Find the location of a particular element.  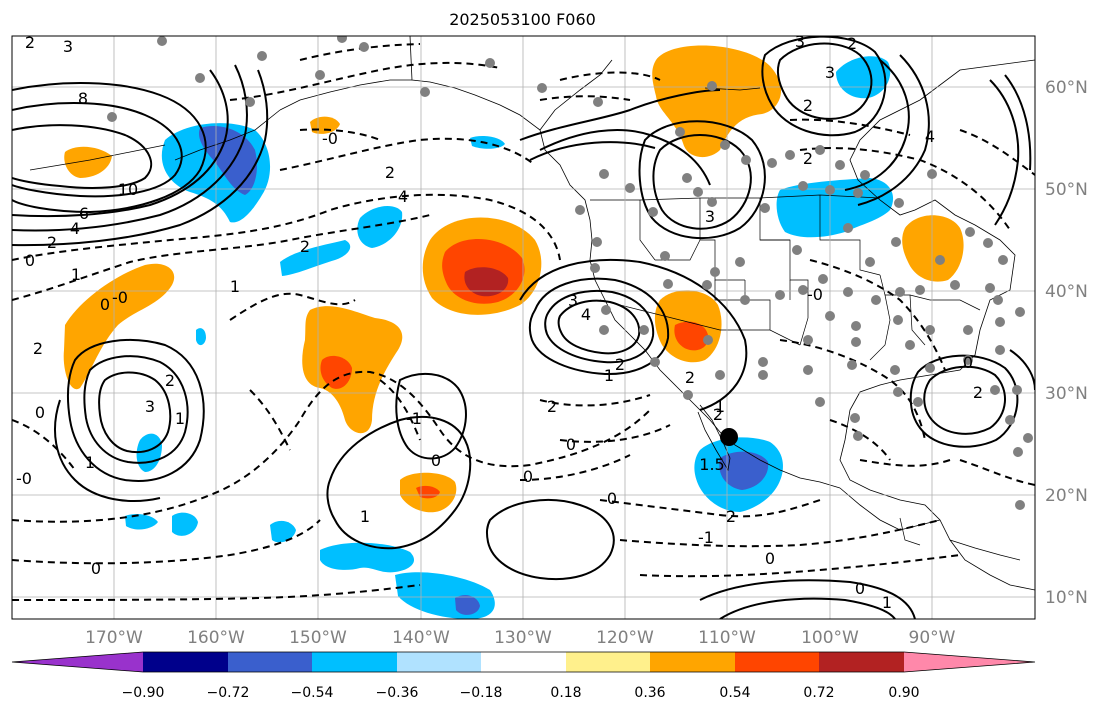

lat-label: 10°N is located at coordinates (1066, 598).